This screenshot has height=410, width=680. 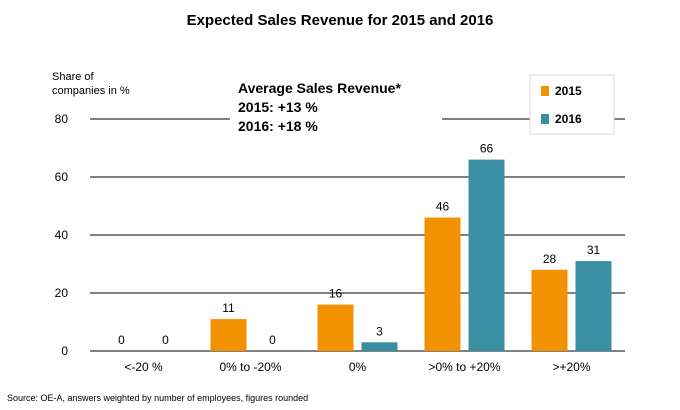 What do you see at coordinates (62, 293) in the screenshot?
I see `y-tick-label: 20` at bounding box center [62, 293].